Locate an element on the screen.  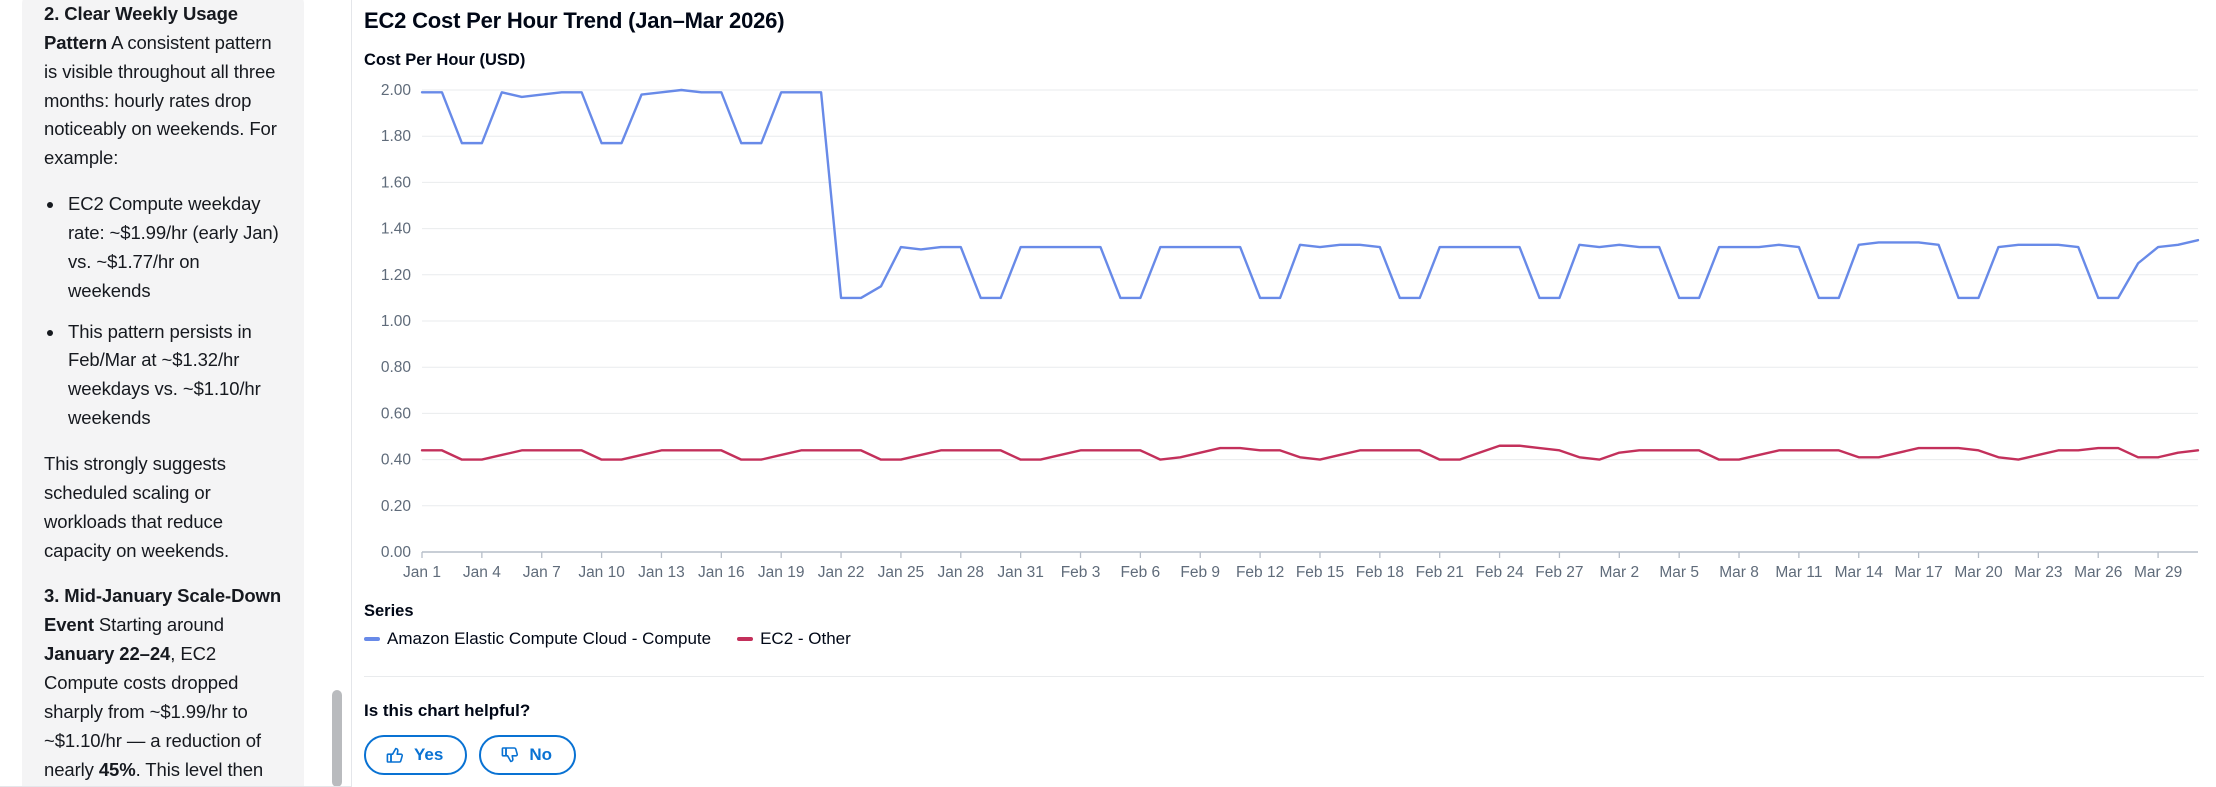
x-axis-tick-label: Mar 20 is located at coordinates (1978, 572).